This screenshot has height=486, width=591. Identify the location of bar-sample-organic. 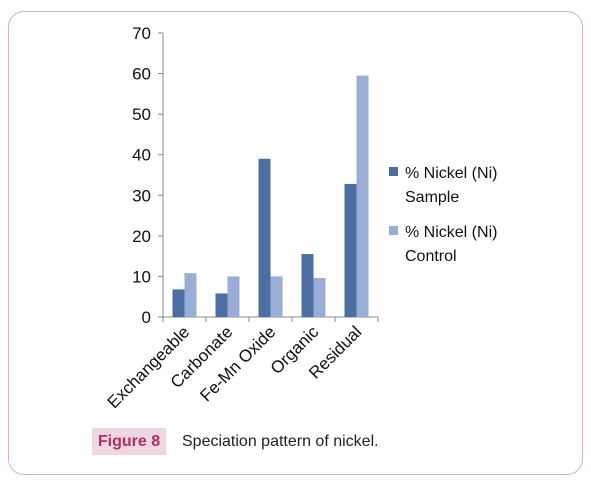
(307, 285).